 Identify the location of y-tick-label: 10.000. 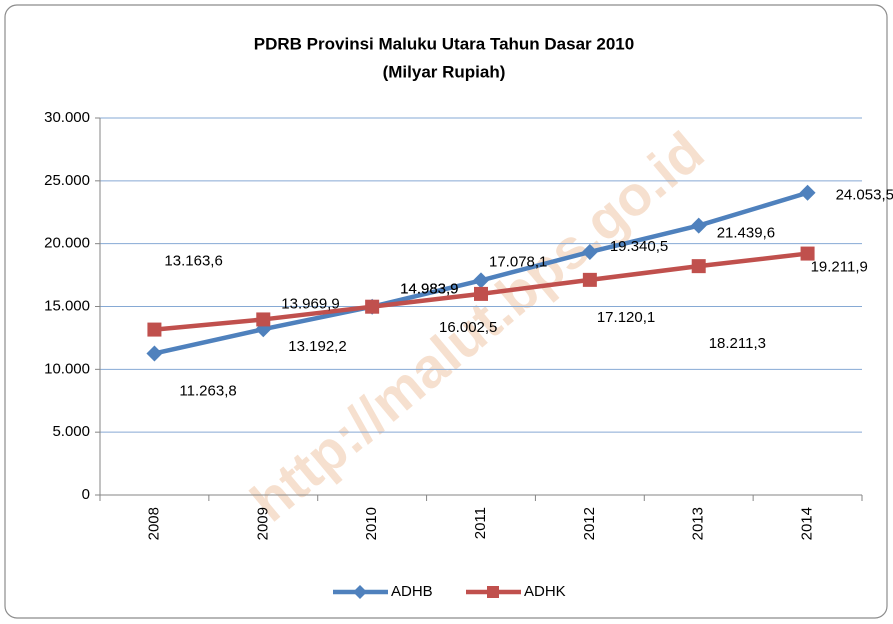
(67, 368).